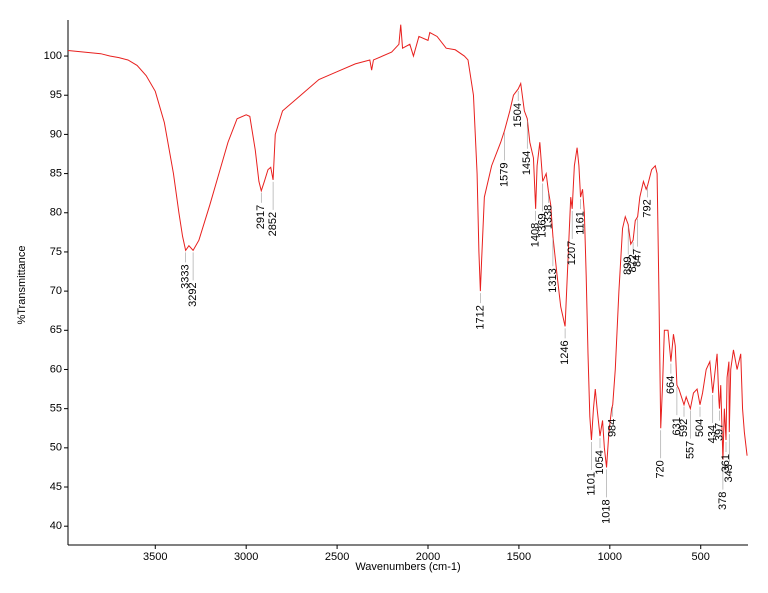 The height and width of the screenshot is (593, 768). Describe the element at coordinates (407, 567) in the screenshot. I see `x-axis-label: Wavenumbers (cm-1)` at that location.